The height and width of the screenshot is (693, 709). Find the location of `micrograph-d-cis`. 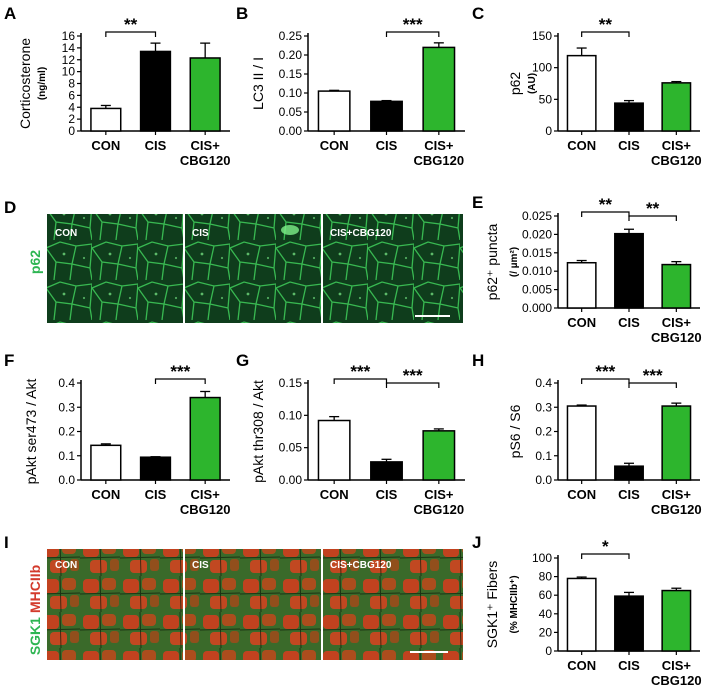

micrograph-d-cis is located at coordinates (253, 268).